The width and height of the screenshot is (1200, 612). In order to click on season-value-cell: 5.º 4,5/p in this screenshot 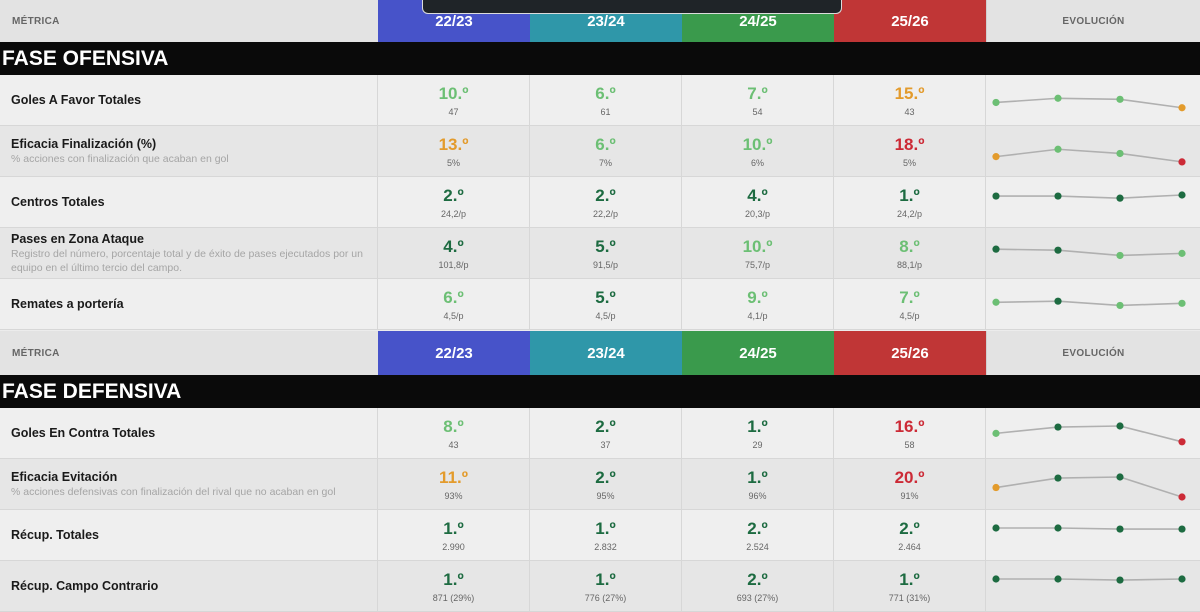, I will do `click(606, 304)`.